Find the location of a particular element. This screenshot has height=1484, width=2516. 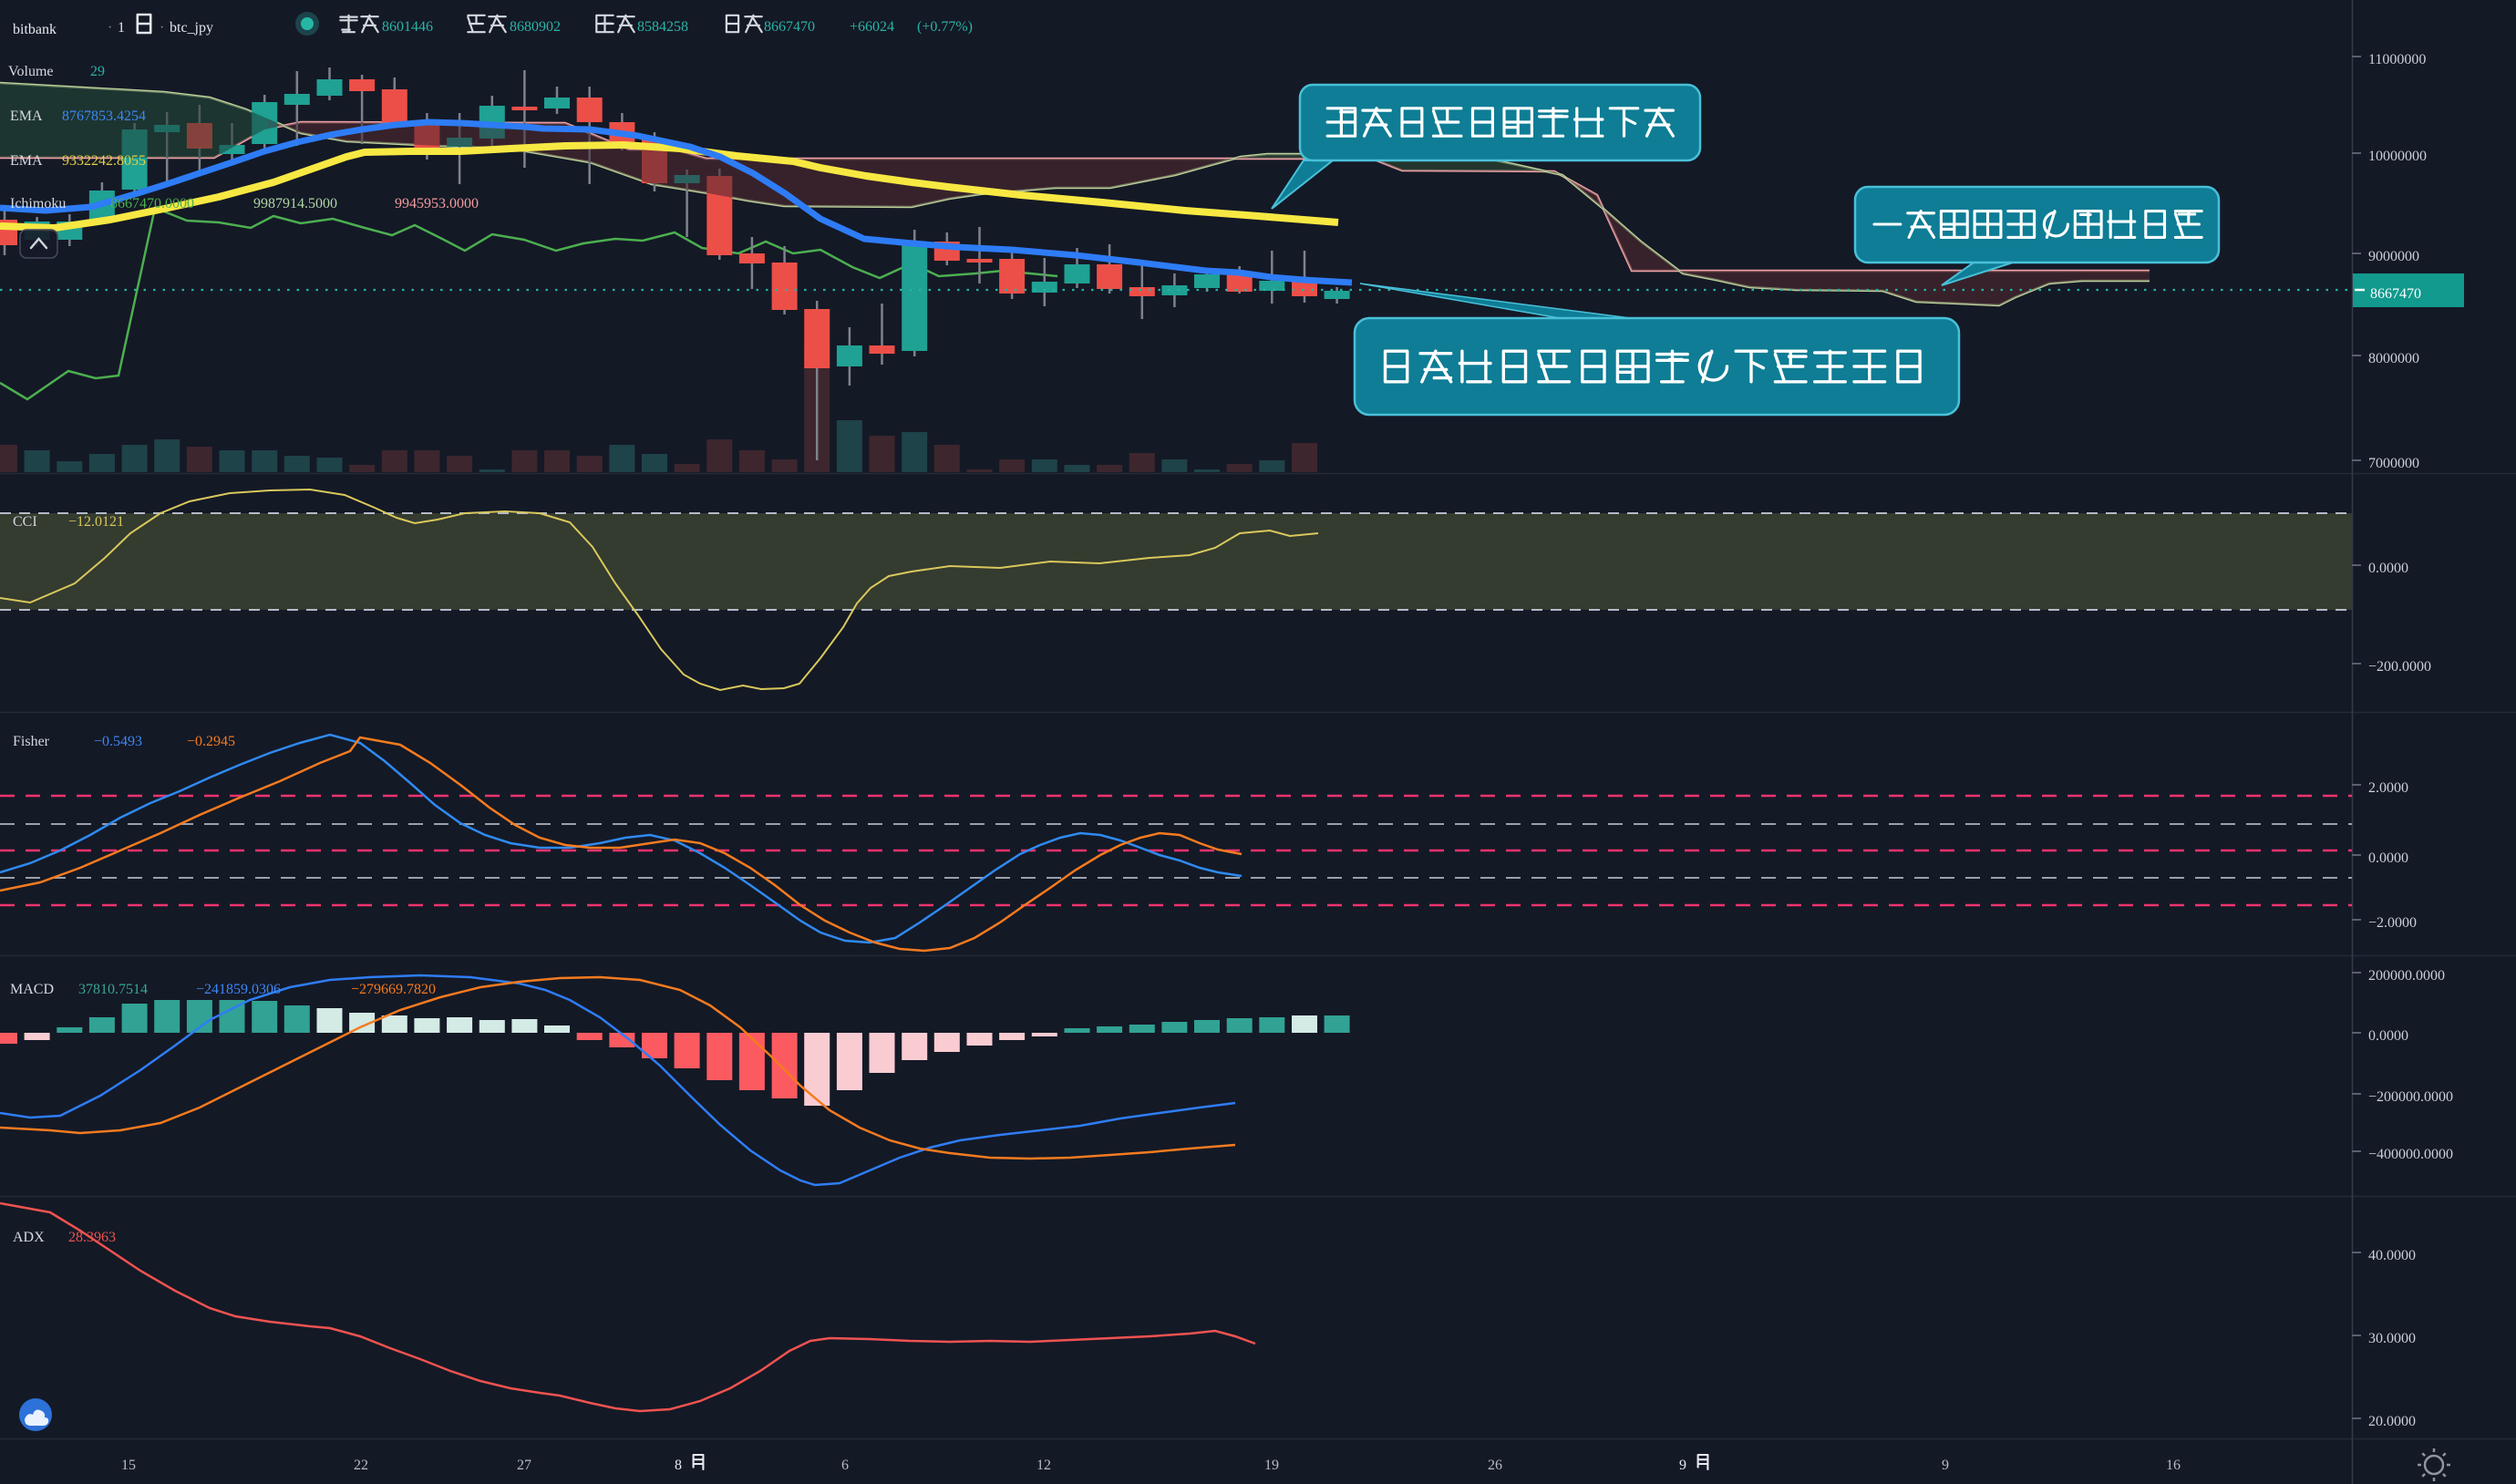

svg-text: 8767853.4254 is located at coordinates (104, 116).